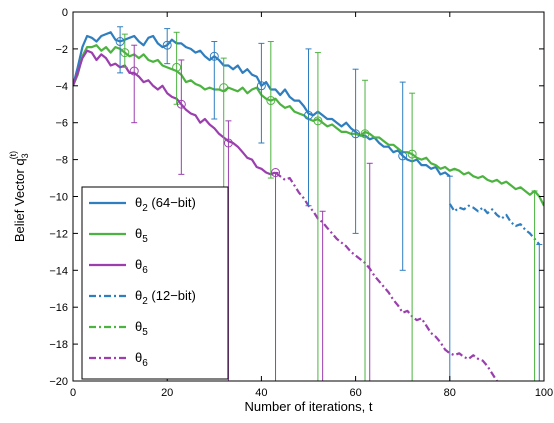  Describe the element at coordinates (61, 50) in the screenshot. I see `y-tick-label-1: −2` at that location.